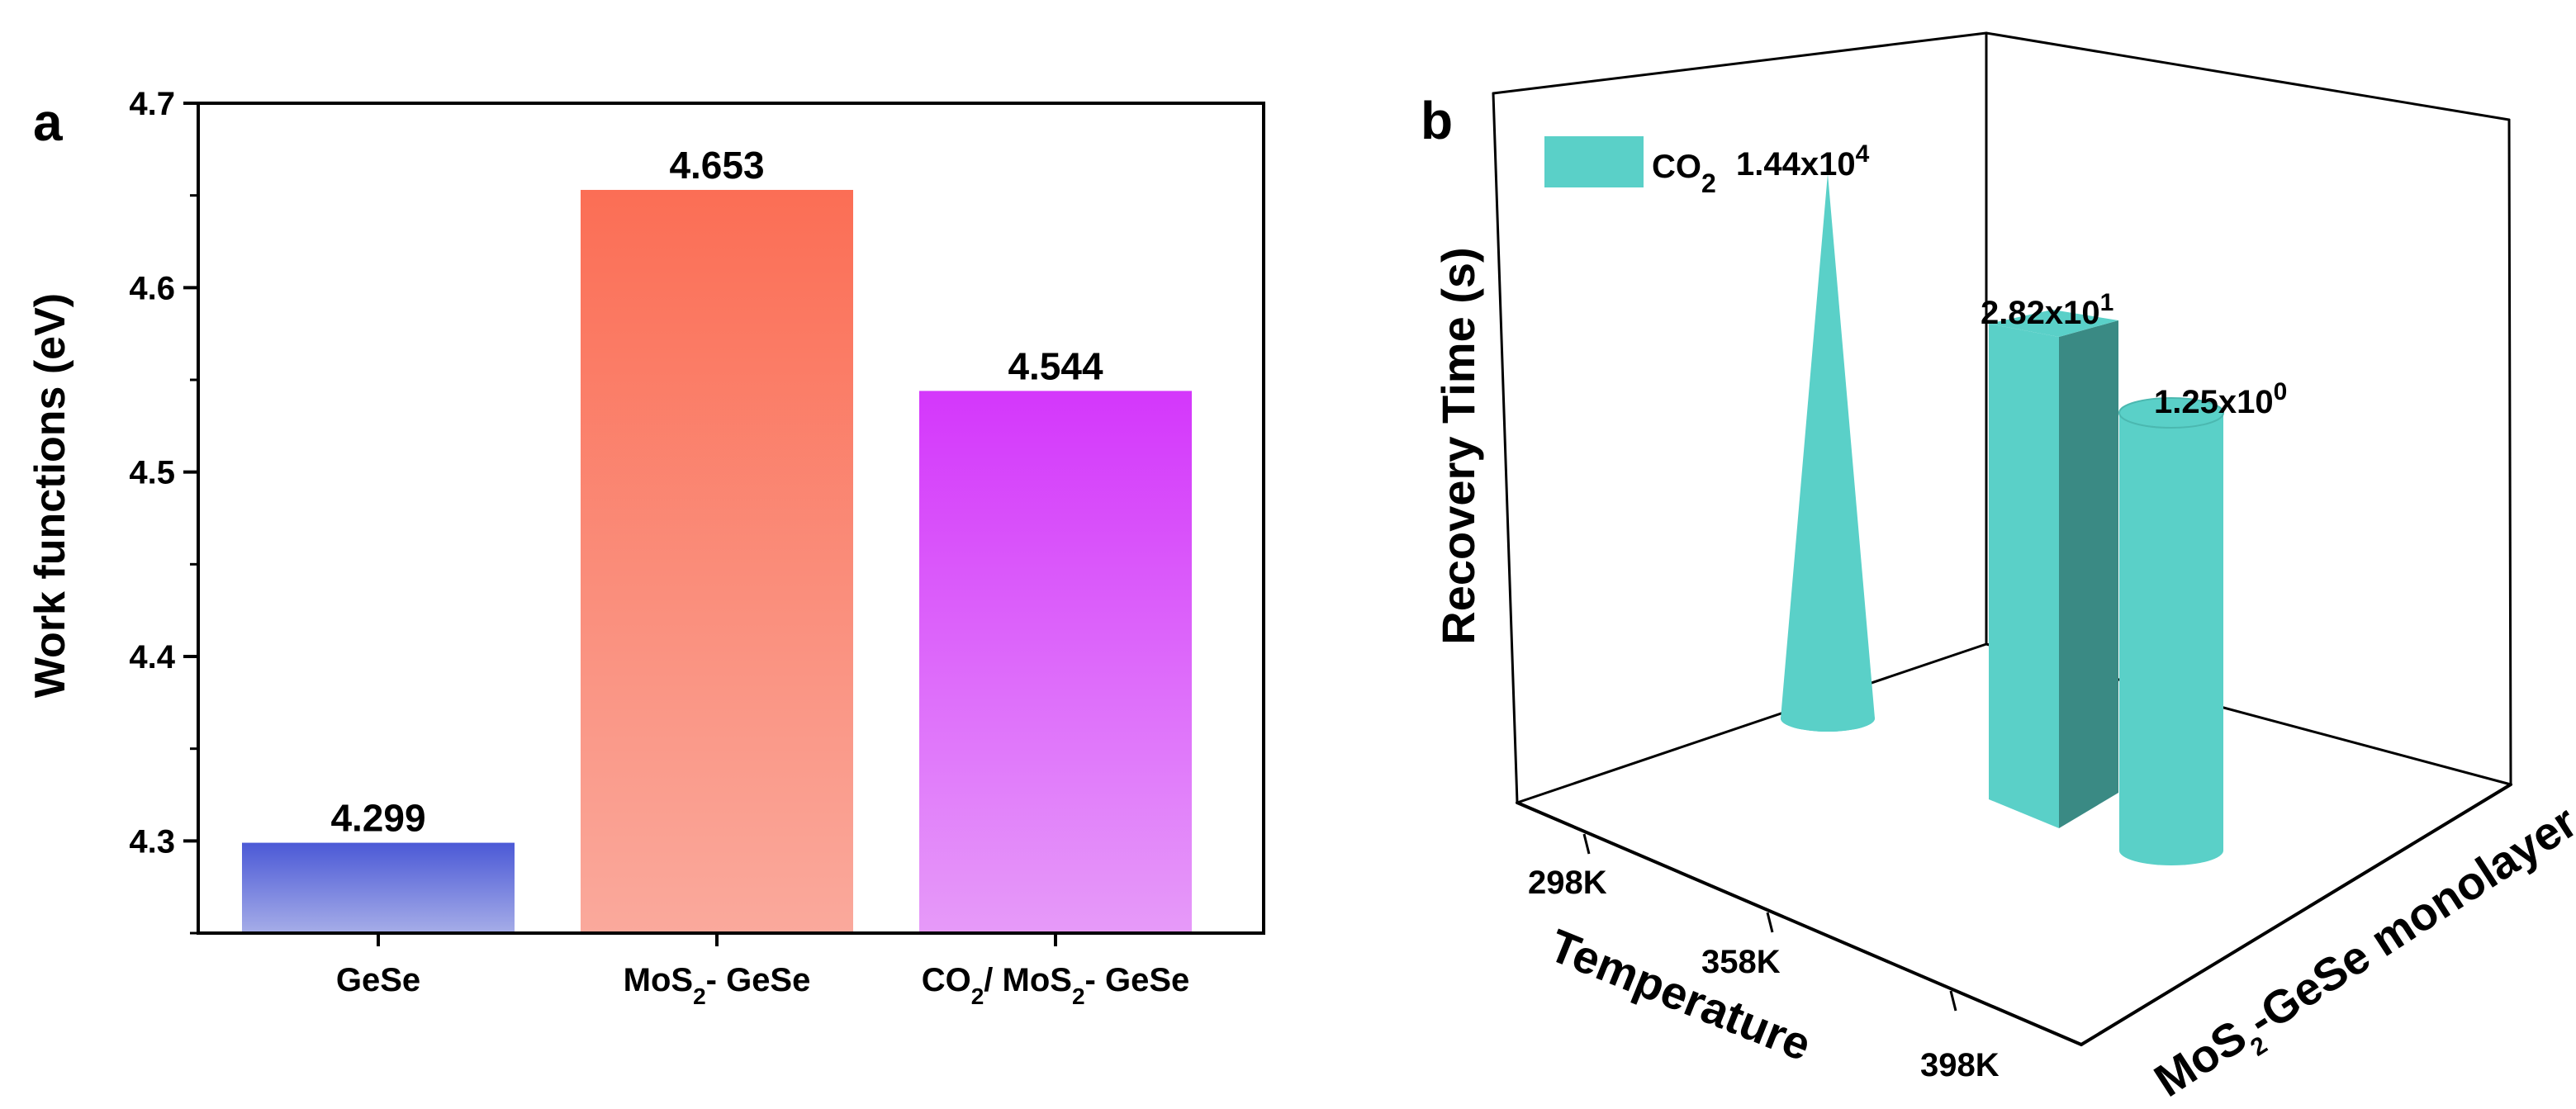  What do you see at coordinates (152, 104) in the screenshot?
I see `y-tick-label: 4.7` at bounding box center [152, 104].